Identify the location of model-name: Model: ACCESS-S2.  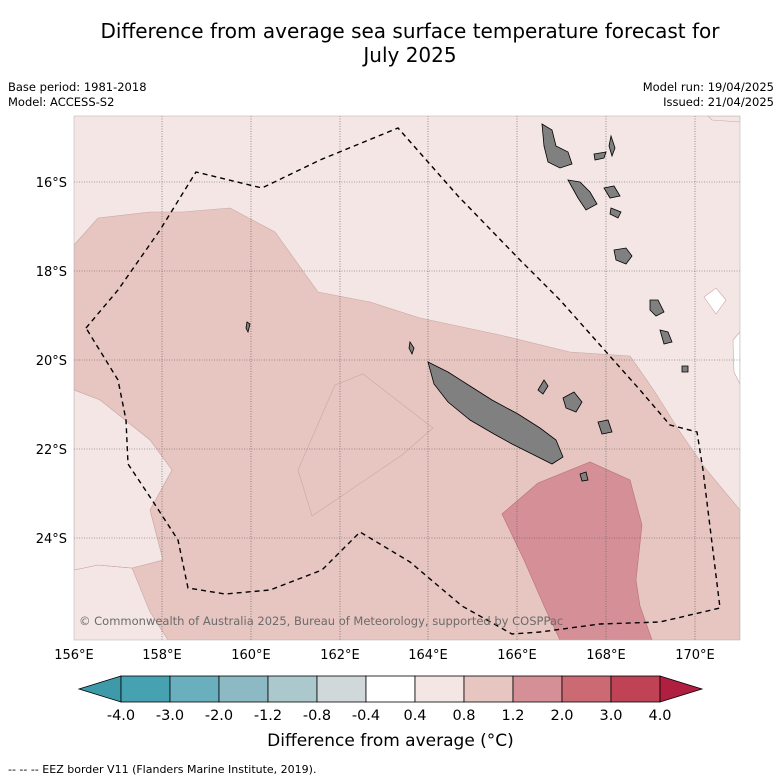
(61, 102).